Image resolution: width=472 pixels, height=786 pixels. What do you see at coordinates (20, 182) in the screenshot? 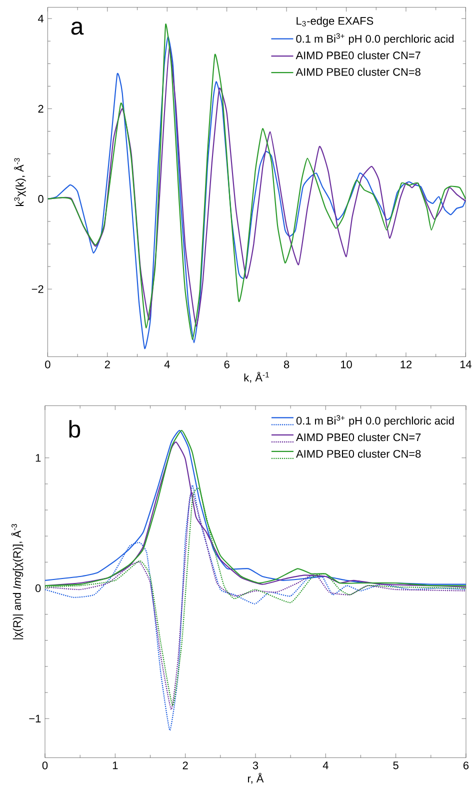
I see `y-axis-title: k$^{3}$χ(k), Å$^{-3}$` at bounding box center [20, 182].